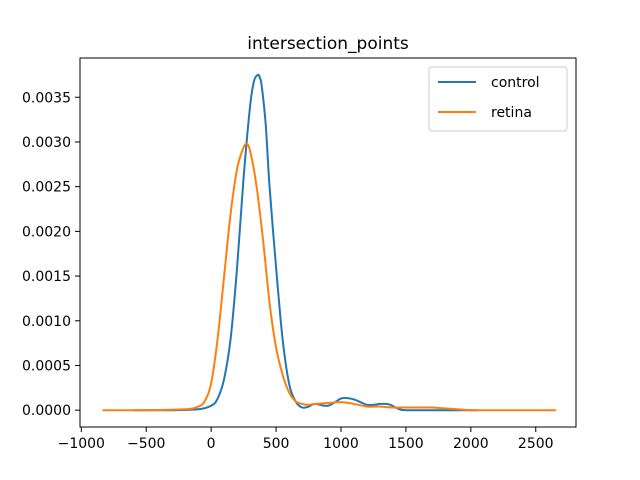  What do you see at coordinates (515, 83) in the screenshot?
I see `legend-label-control: control` at bounding box center [515, 83].